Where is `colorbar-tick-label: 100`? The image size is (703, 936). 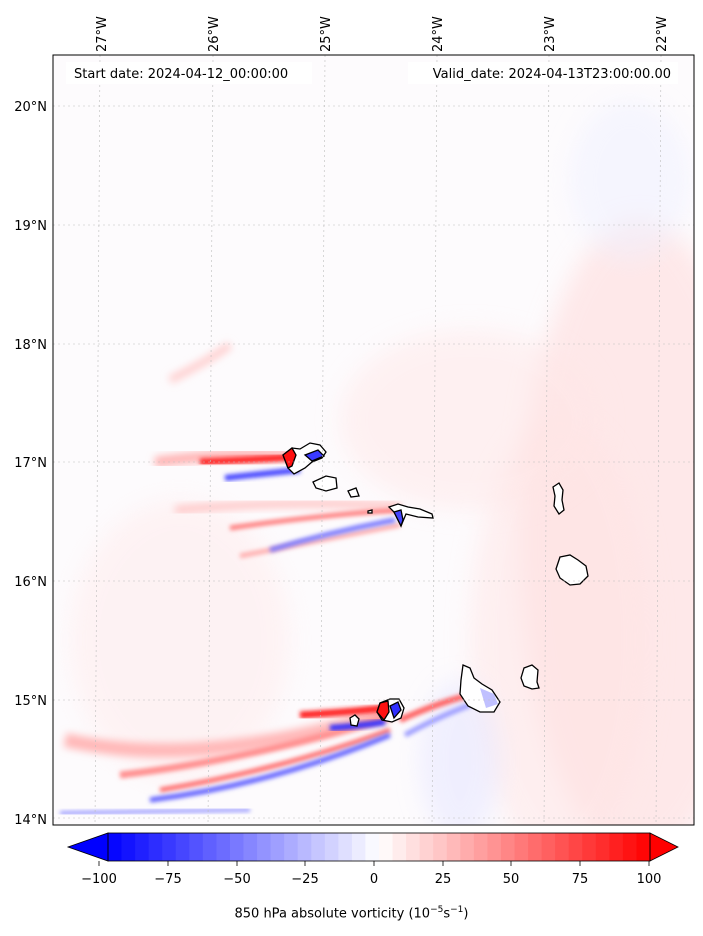 colorbar-tick-label: 100 is located at coordinates (649, 879).